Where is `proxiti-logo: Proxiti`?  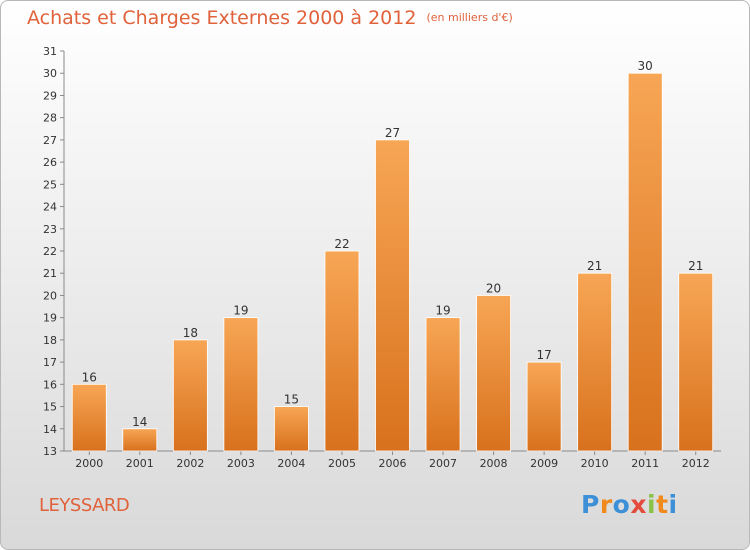 proxiti-logo: Proxiti is located at coordinates (629, 504).